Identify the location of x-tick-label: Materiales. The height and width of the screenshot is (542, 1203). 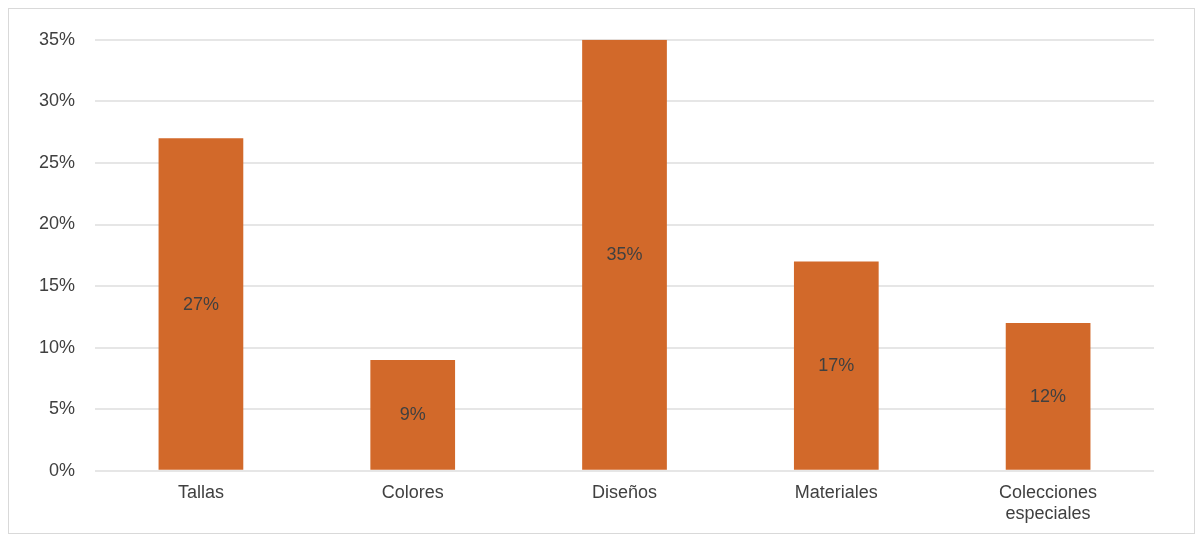
(836, 491).